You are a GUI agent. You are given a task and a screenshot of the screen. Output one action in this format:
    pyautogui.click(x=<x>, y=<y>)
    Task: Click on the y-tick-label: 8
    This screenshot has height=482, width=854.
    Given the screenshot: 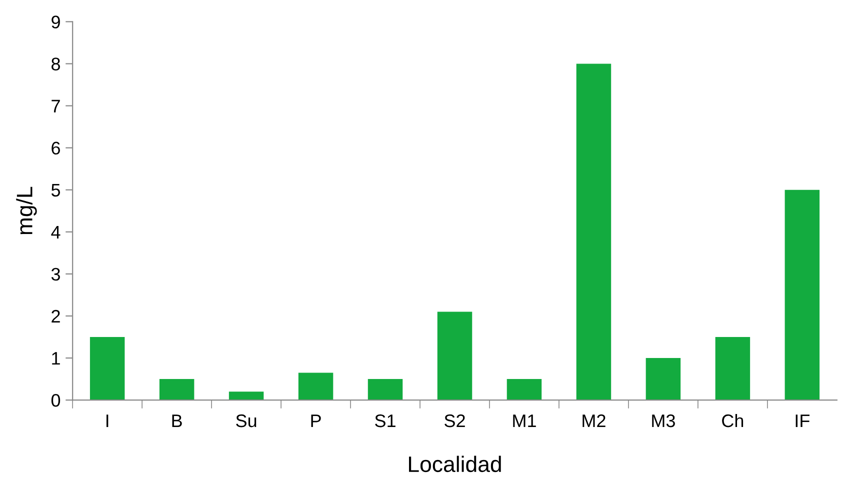 What is the action you would take?
    pyautogui.click(x=56, y=64)
    